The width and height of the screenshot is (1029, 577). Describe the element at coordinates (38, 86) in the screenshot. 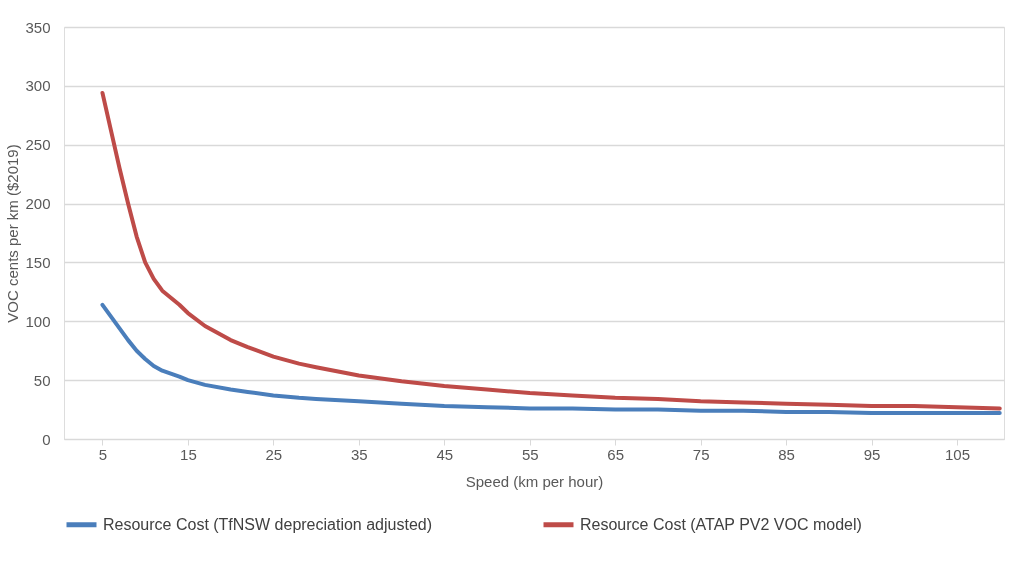

I see `y-tick-label: 300` at that location.